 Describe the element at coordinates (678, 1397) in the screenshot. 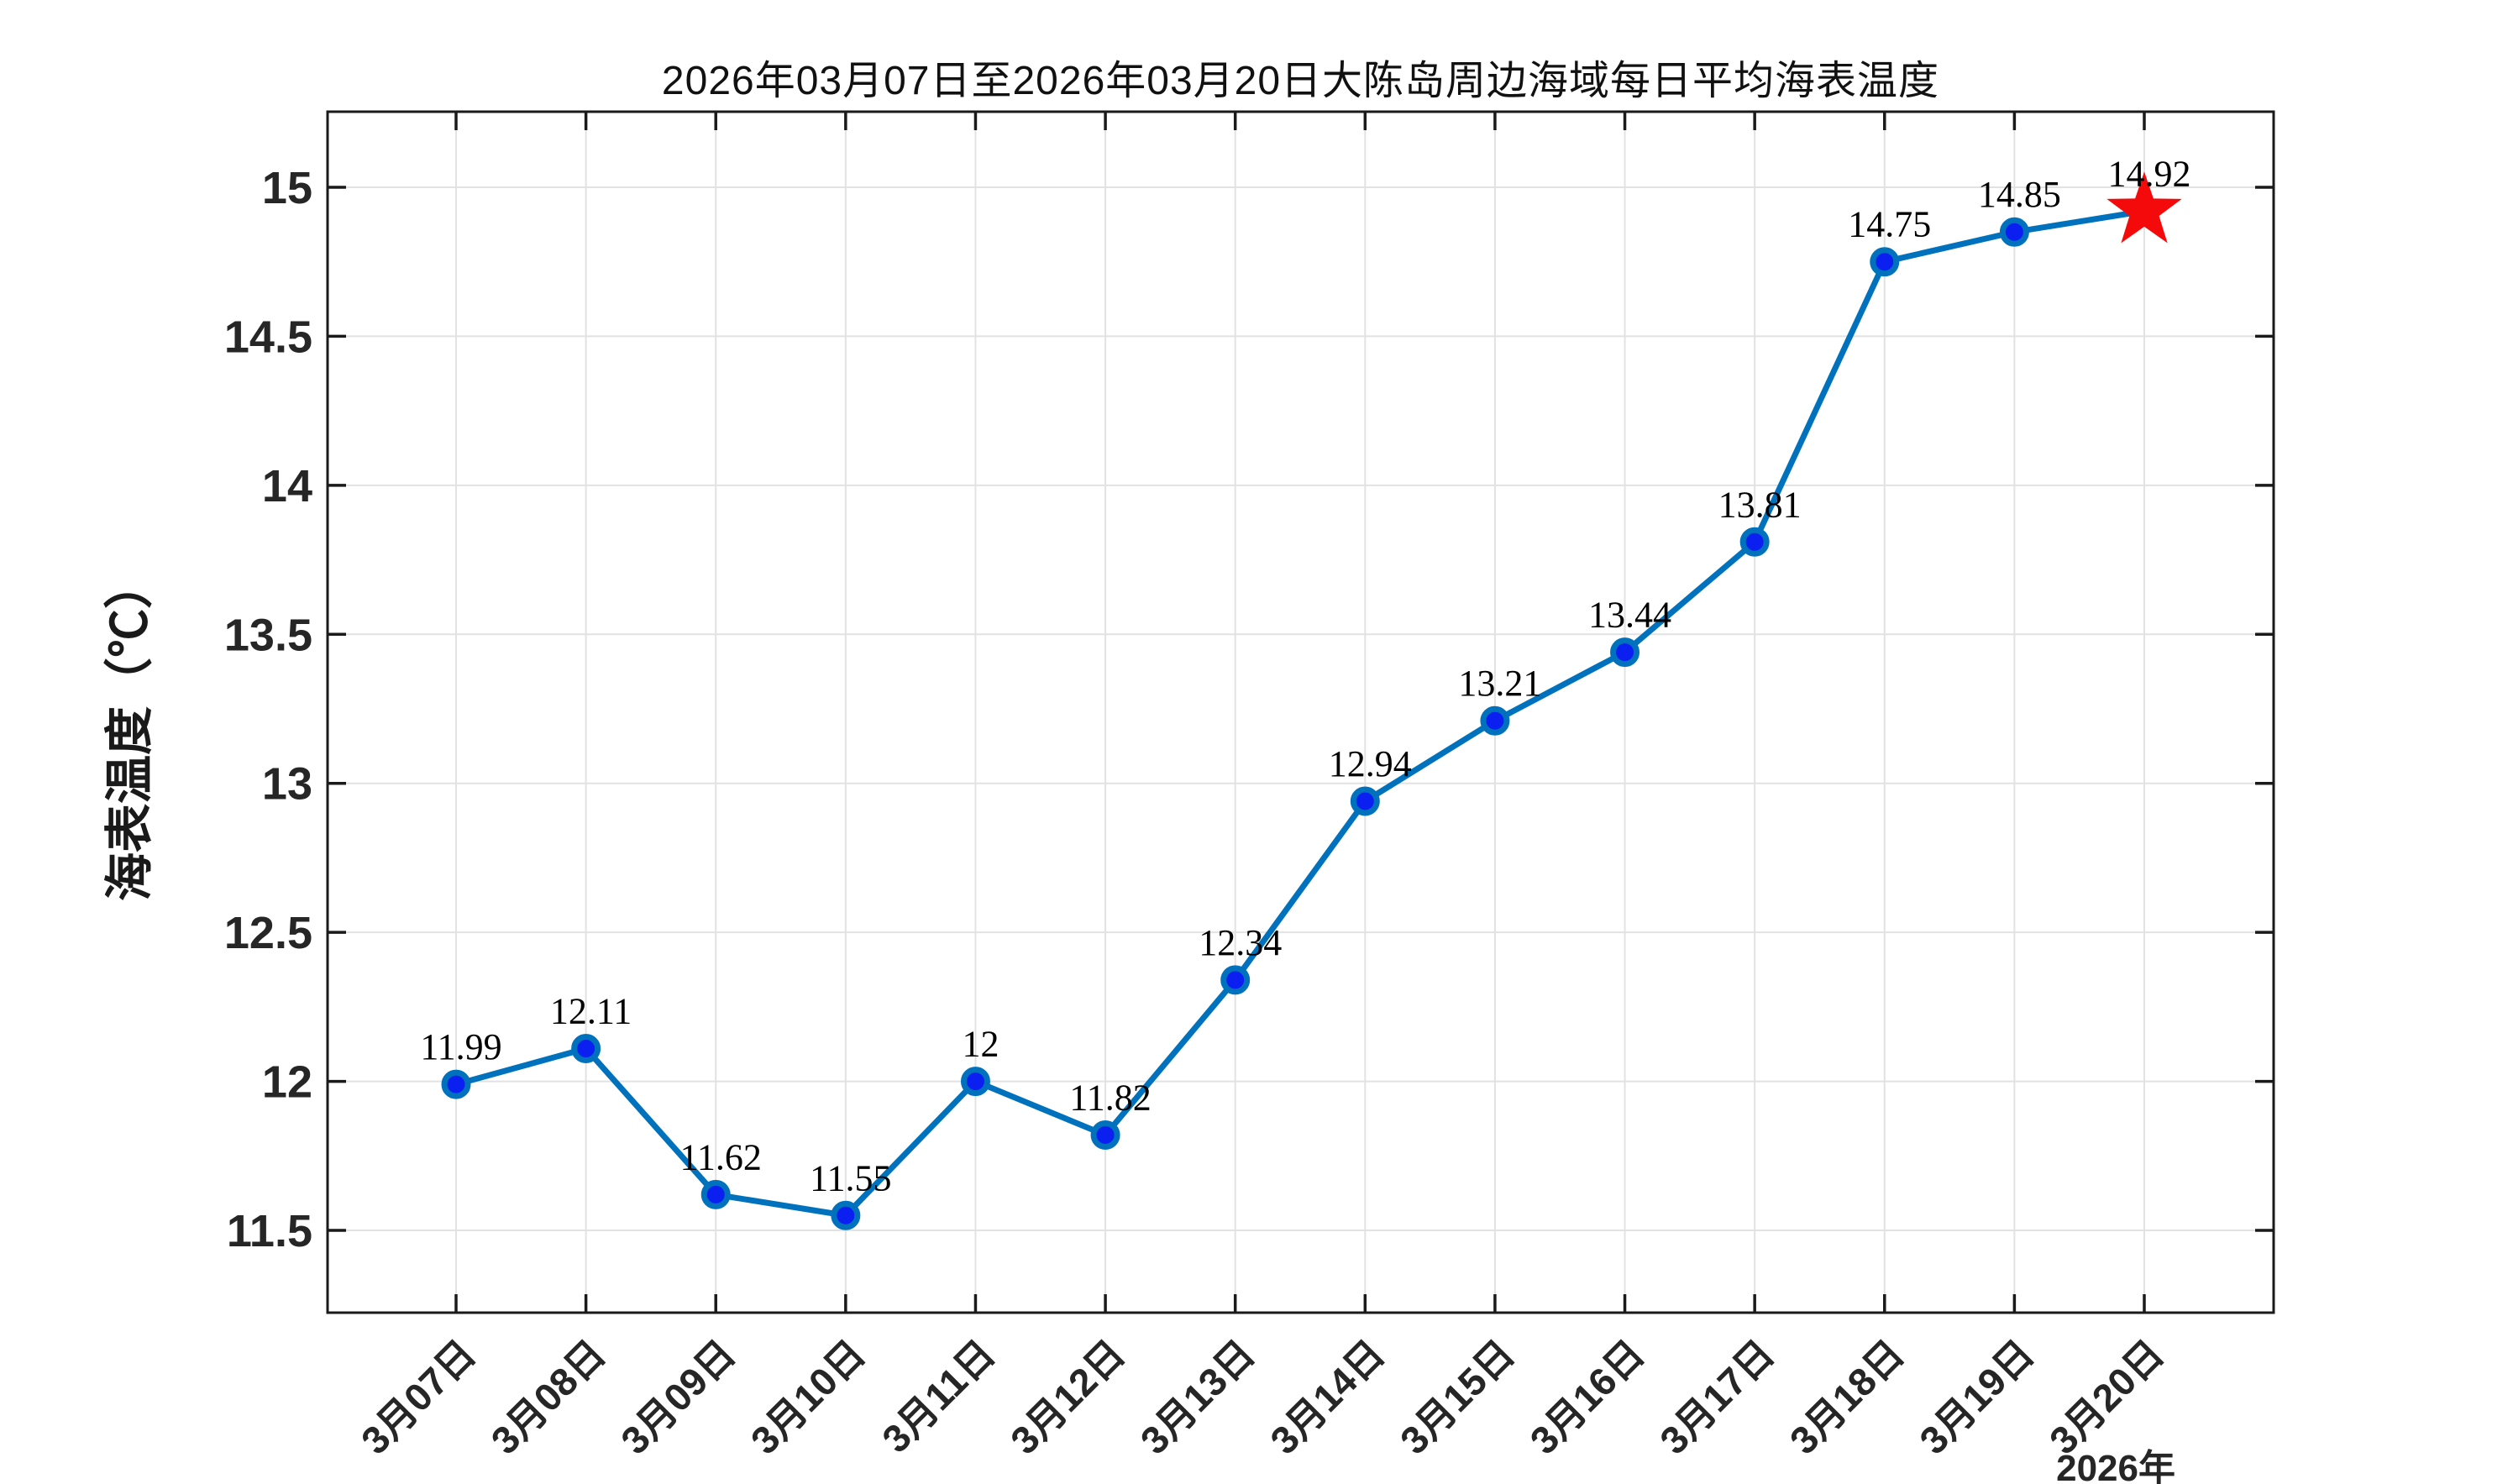

I see `x-tick-label: 3月09日` at that location.